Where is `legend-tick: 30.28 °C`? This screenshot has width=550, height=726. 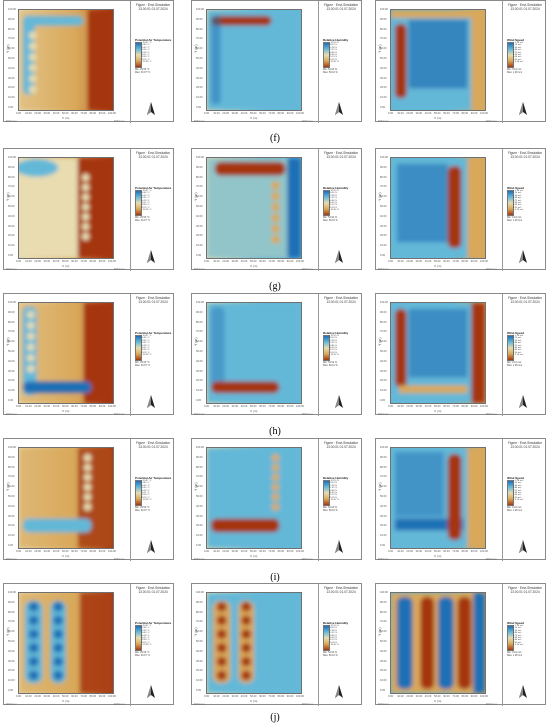
legend-tick: 30.28 °C is located at coordinates (145, 345).